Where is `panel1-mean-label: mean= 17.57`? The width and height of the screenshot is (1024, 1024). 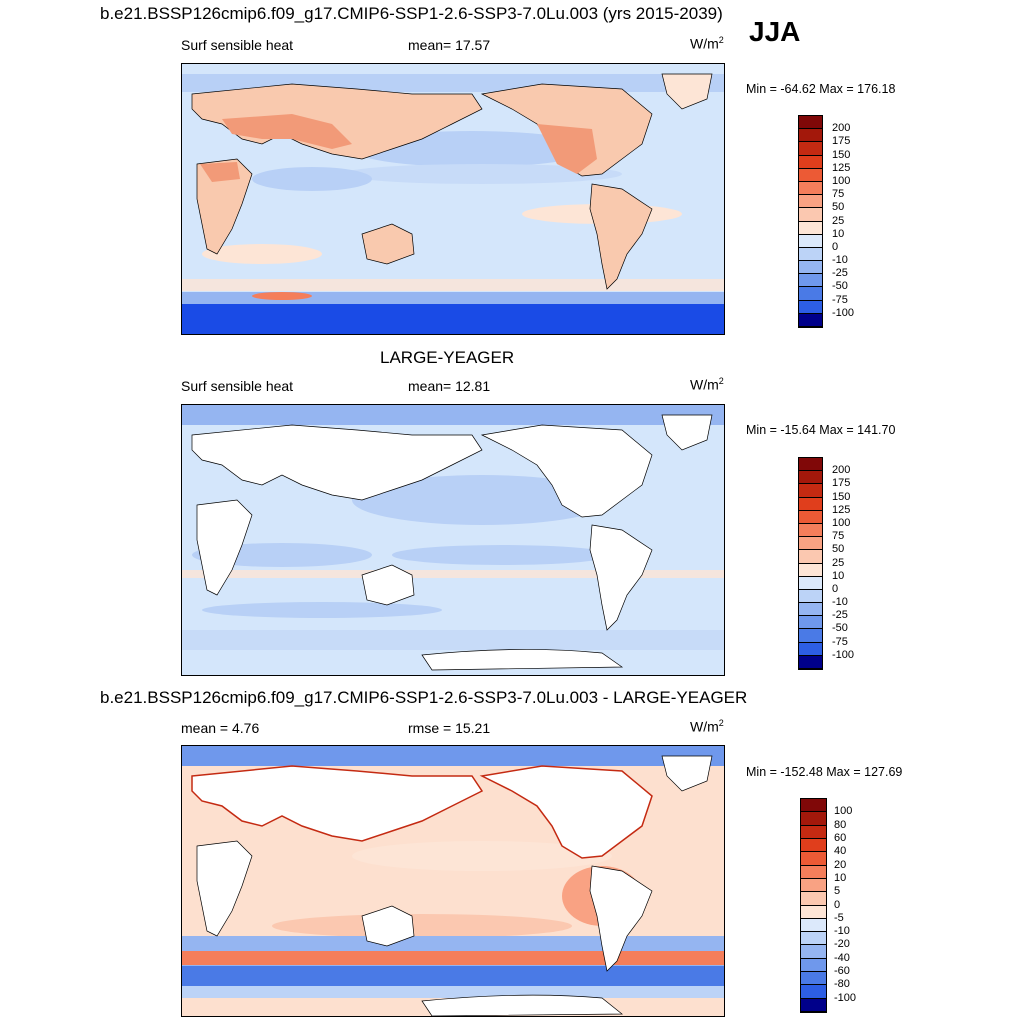
panel1-mean-label: mean= 17.57 is located at coordinates (449, 45).